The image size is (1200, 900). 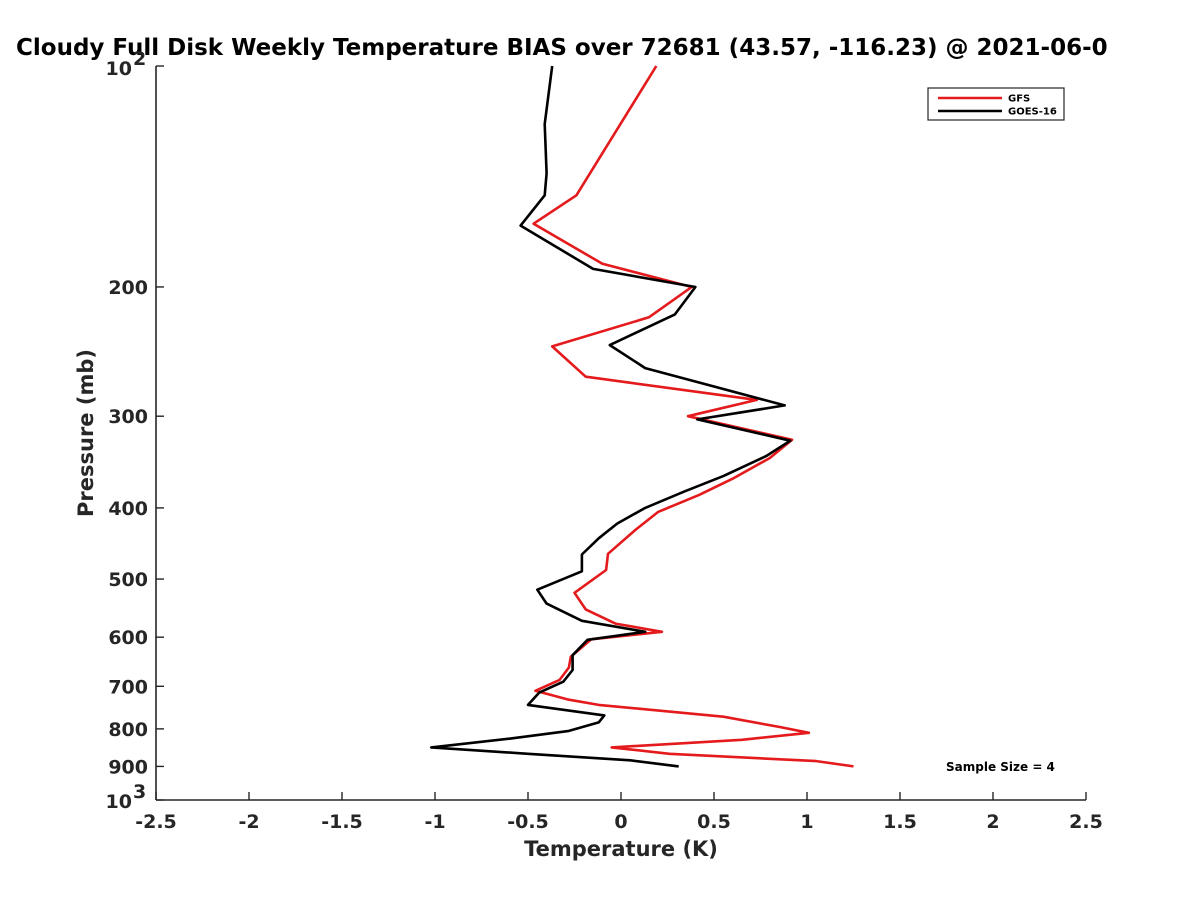 What do you see at coordinates (1086, 822) in the screenshot?
I see `x-tick-label: 2.5` at bounding box center [1086, 822].